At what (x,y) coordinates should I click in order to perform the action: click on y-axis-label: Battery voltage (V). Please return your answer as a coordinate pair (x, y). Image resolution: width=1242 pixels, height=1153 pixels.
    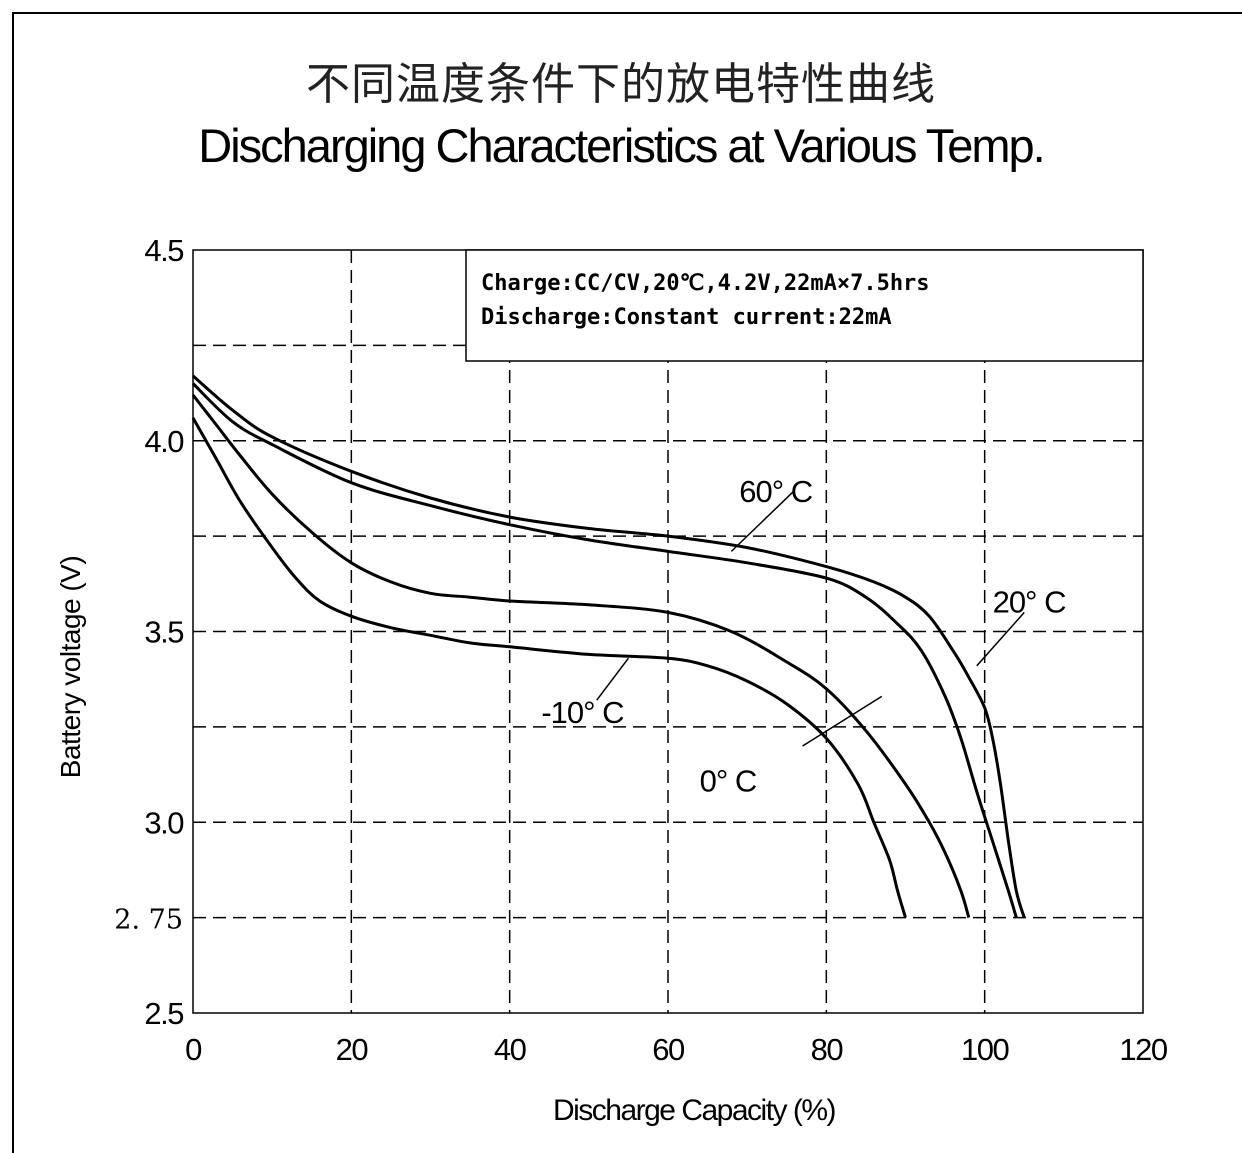
    Looking at the image, I should click on (70, 667).